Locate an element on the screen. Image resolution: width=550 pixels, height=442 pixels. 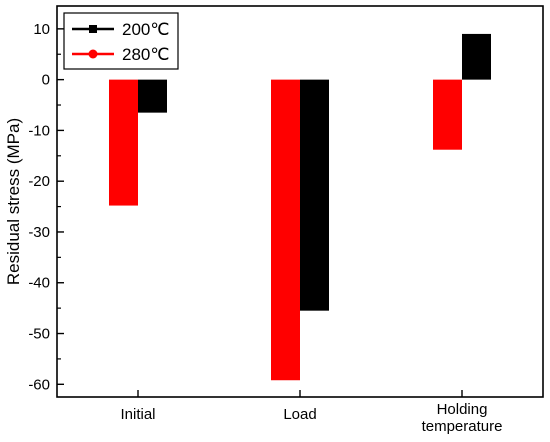
y-tick-label: -20 is located at coordinates (39, 181).